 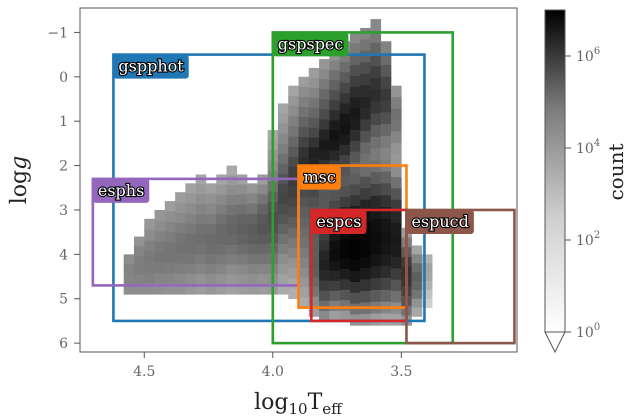 I want to click on colorbar-ticks: 100 102 104 106, so click(x=582, y=193).